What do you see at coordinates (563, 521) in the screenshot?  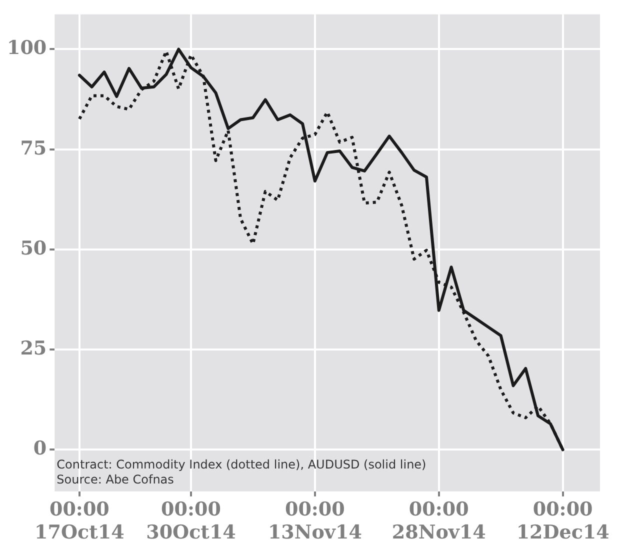 I see `x-tick-label: 00:00 12Dec14` at bounding box center [563, 521].